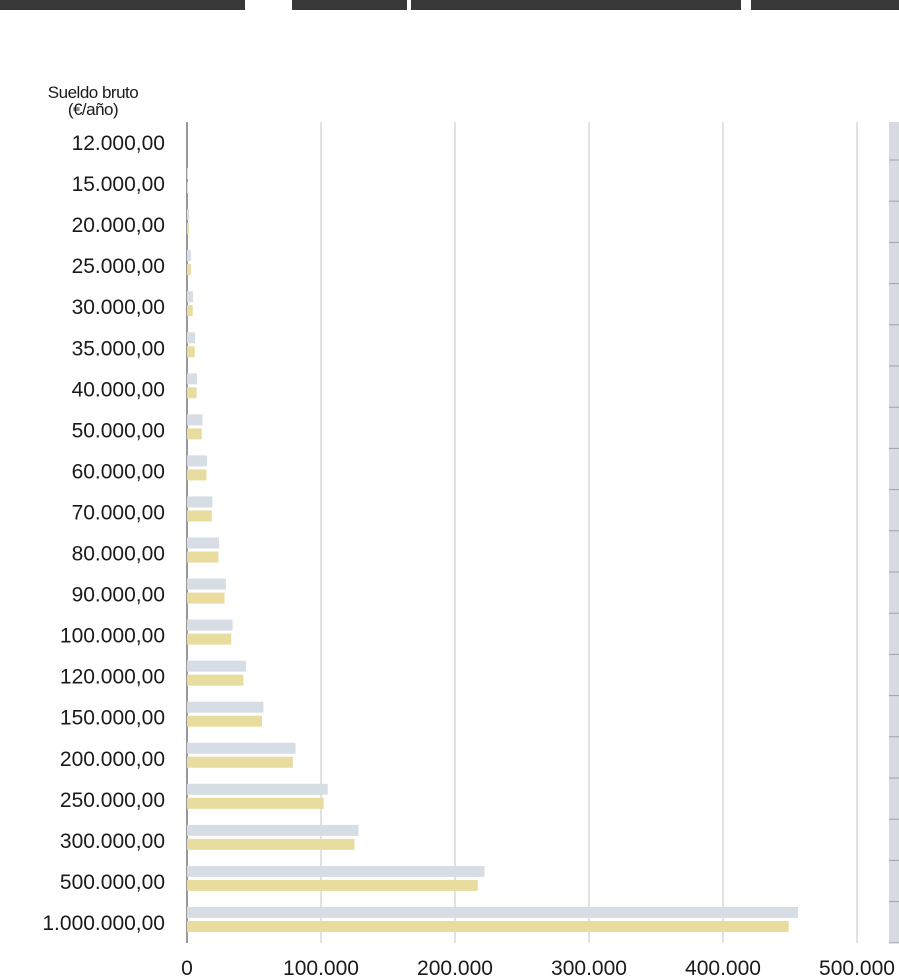 Image resolution: width=899 pixels, height=979 pixels. What do you see at coordinates (112, 841) in the screenshot?
I see `category-label: 300.000,00` at bounding box center [112, 841].